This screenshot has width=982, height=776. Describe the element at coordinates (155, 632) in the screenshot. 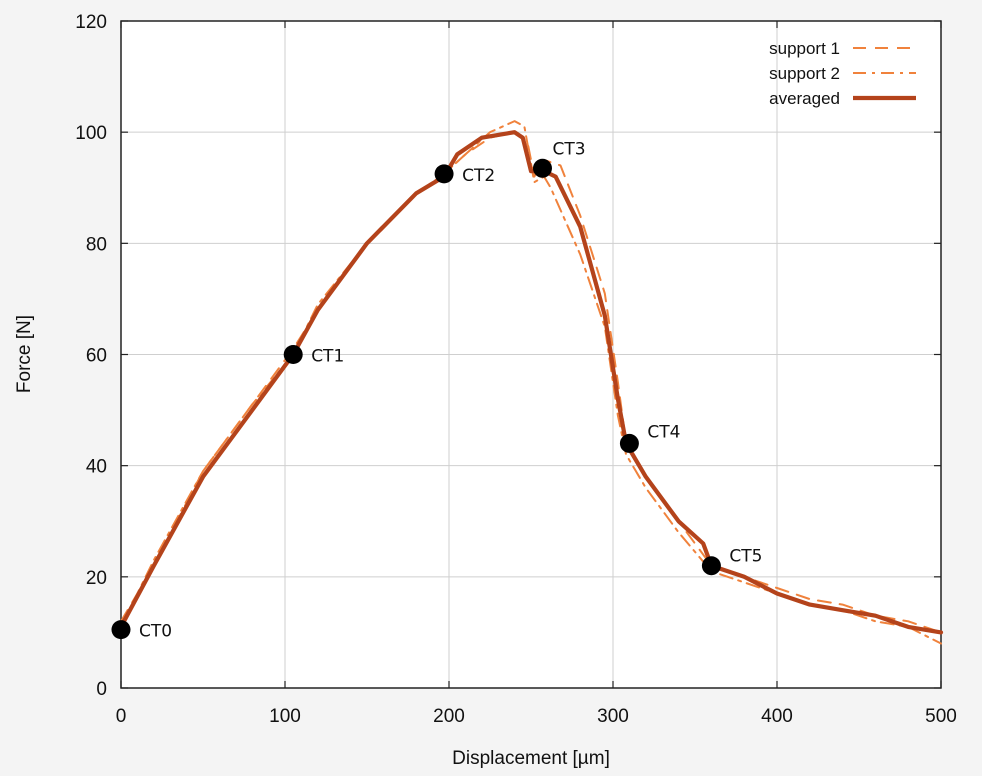

I see `checkpoint-label: CT0` at that location.